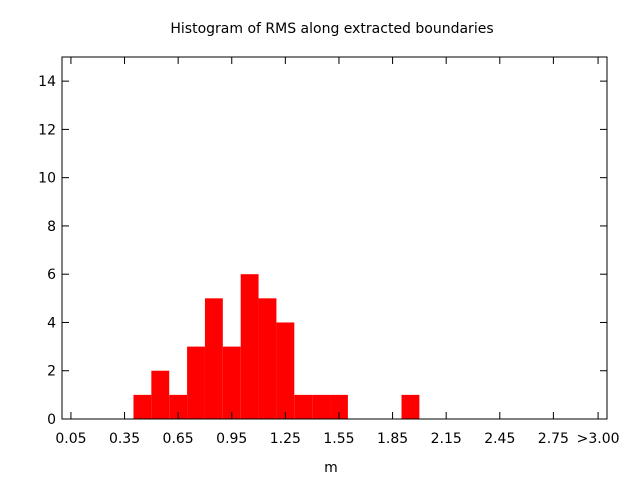 The width and height of the screenshot is (640, 480). I want to click on y-tick-label-6: 12, so click(47, 130).